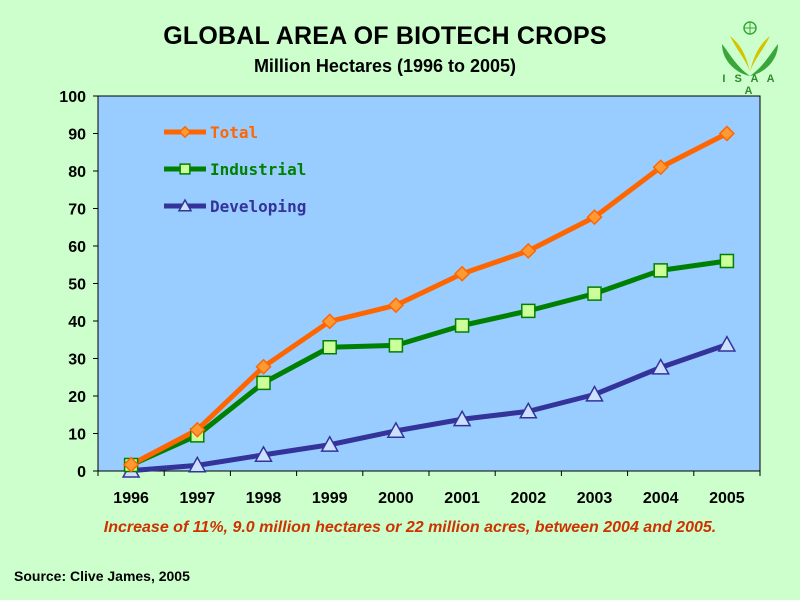 This screenshot has height=600, width=800. I want to click on y-tick-label: 50, so click(77, 285).